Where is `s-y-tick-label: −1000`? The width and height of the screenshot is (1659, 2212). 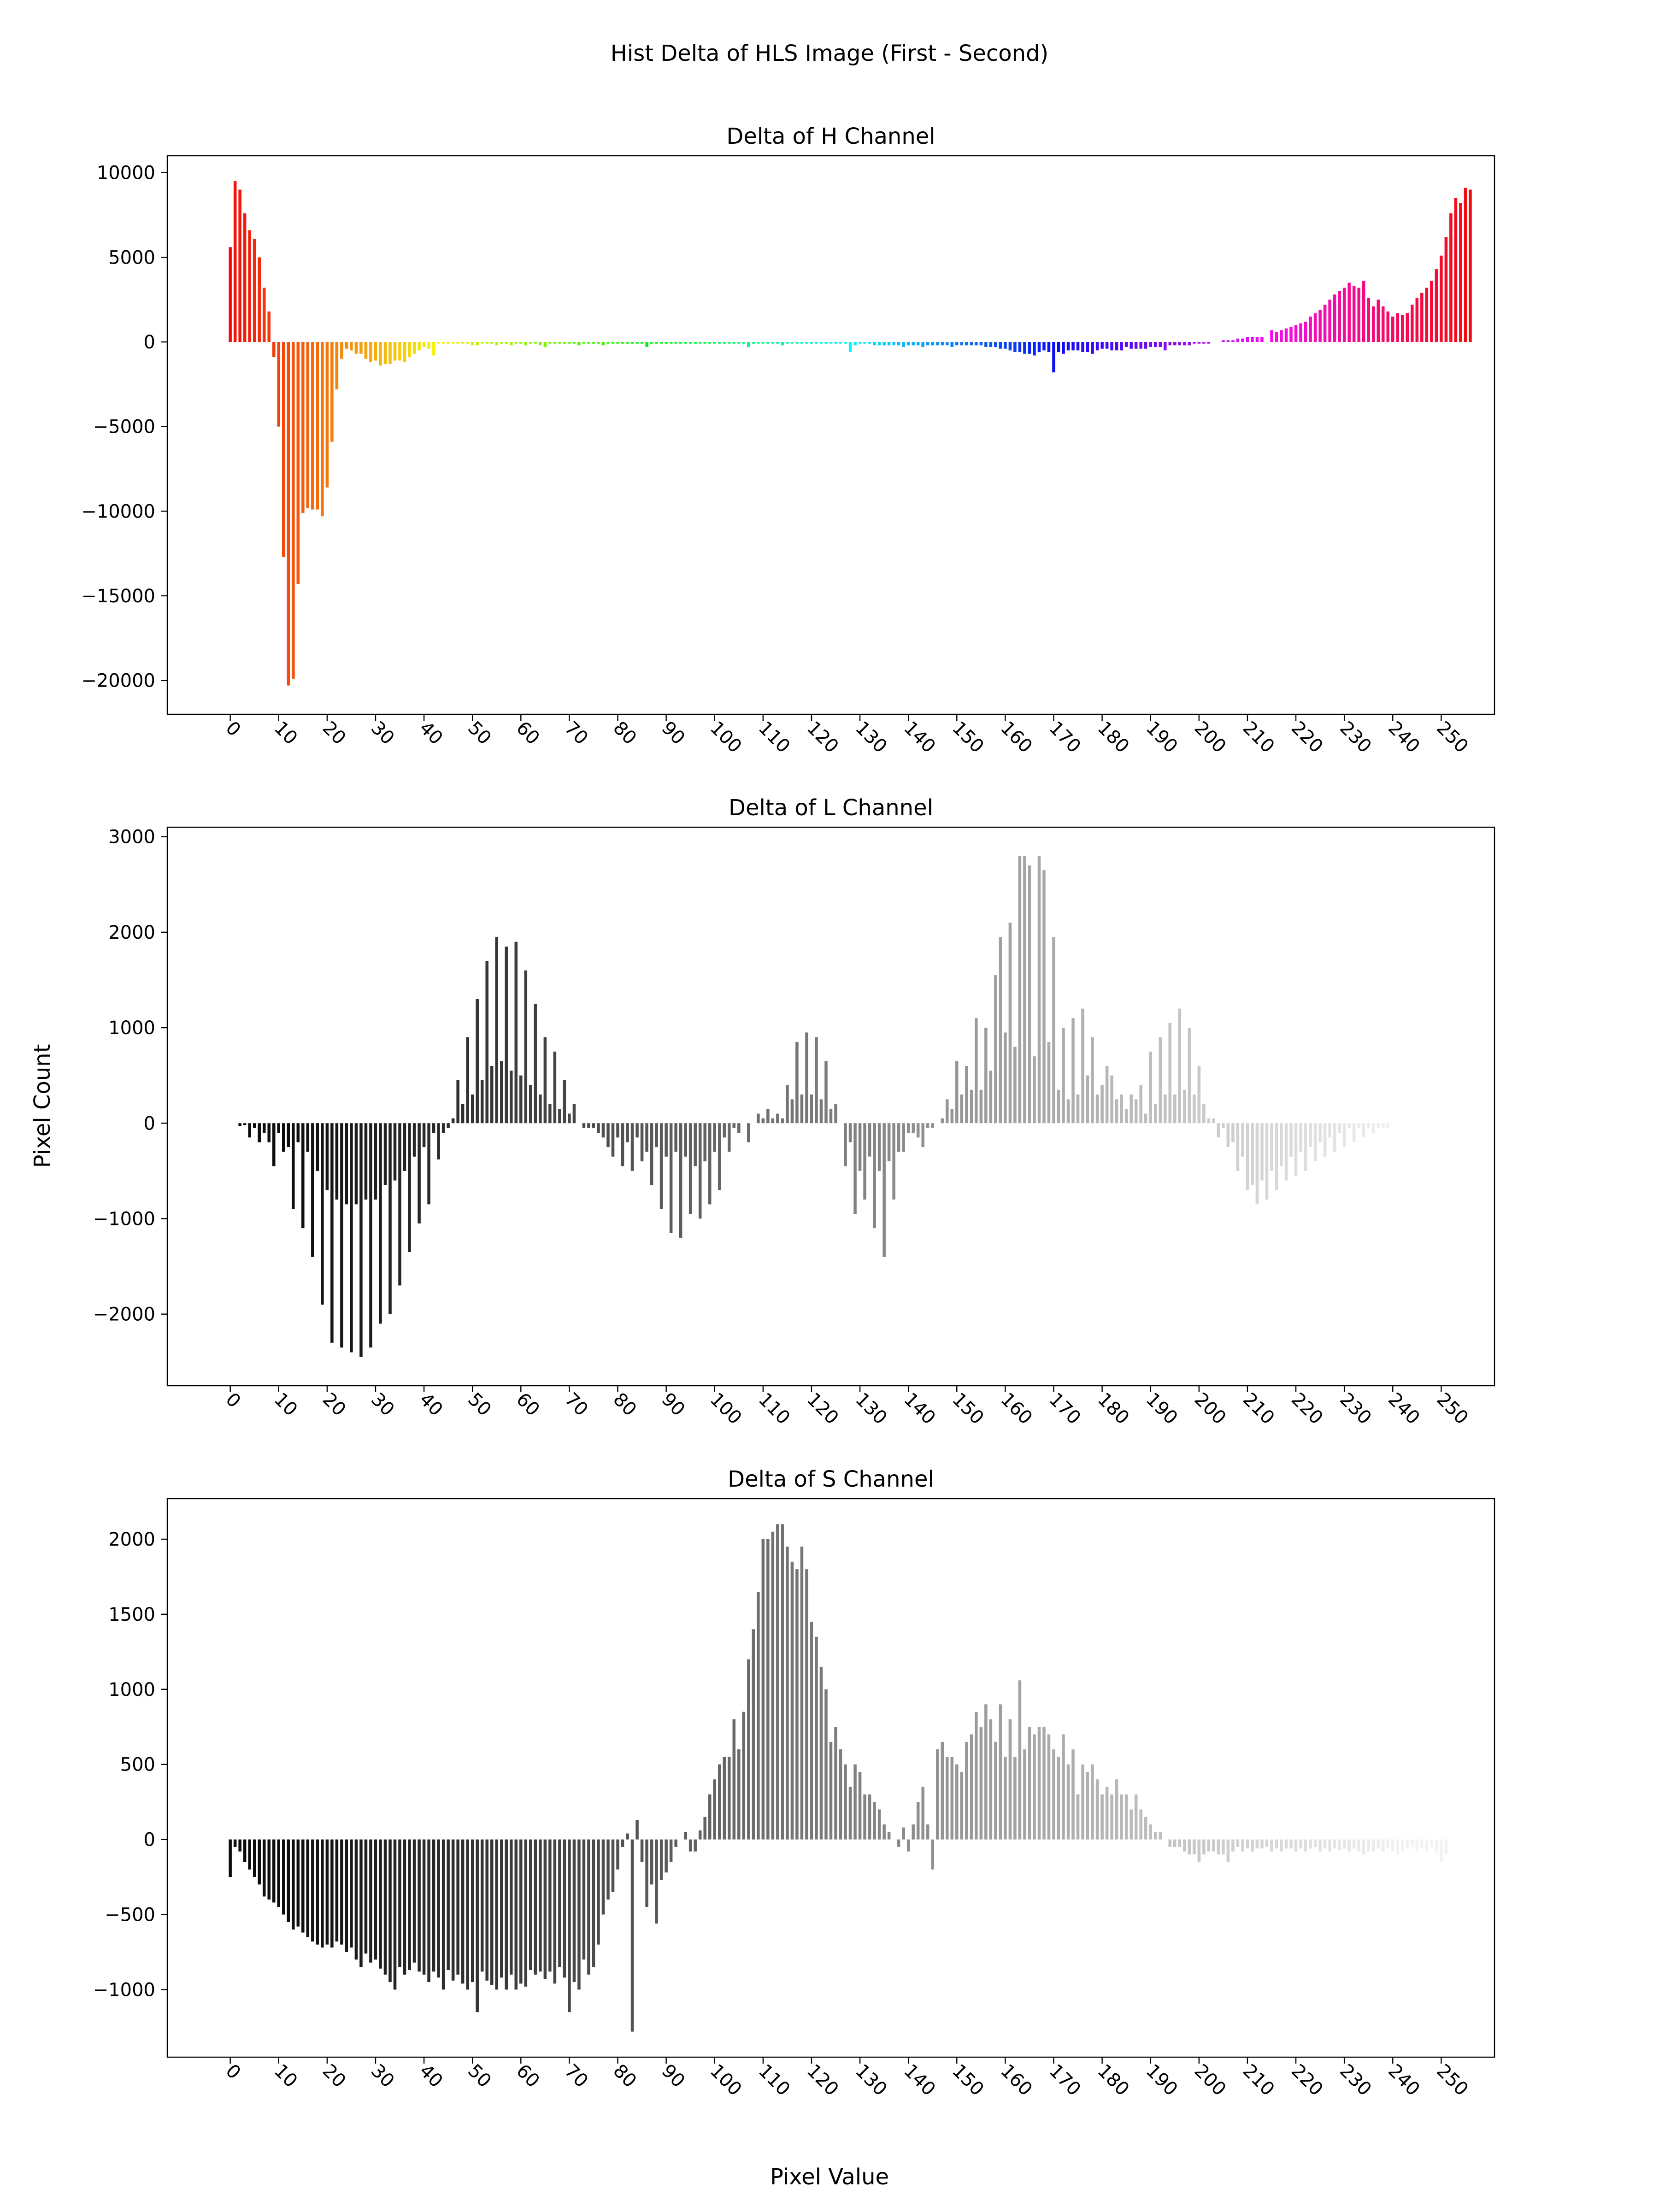
s-y-tick-label: −1000 is located at coordinates (124, 1989).